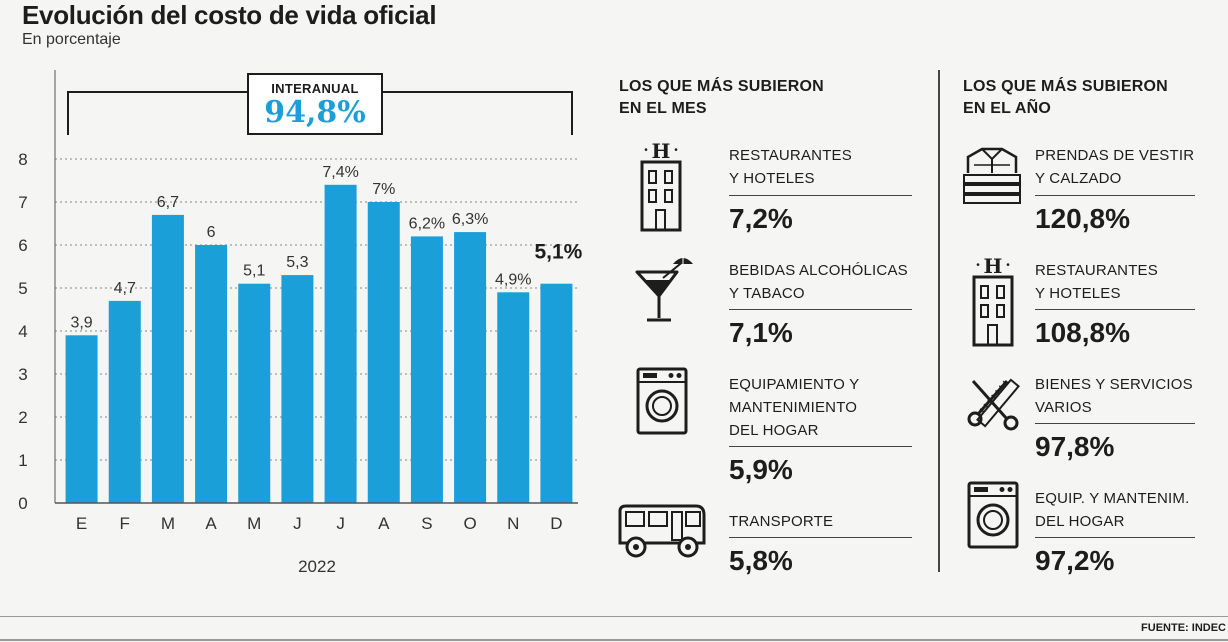  What do you see at coordinates (22, 202) in the screenshot?
I see `y-tick-label: 7` at bounding box center [22, 202].